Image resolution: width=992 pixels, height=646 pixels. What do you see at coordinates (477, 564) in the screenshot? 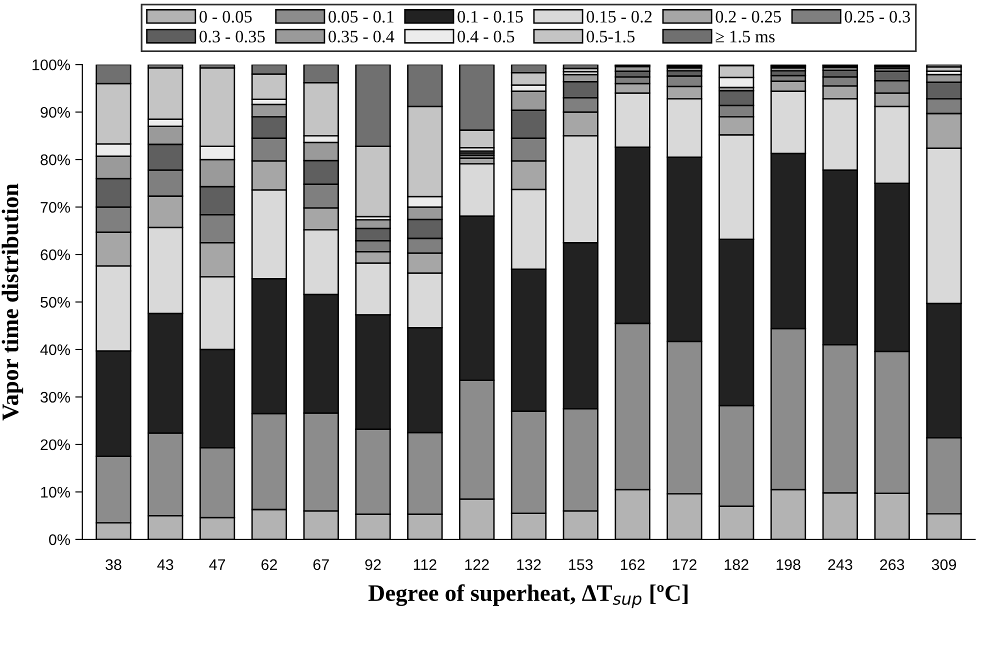
I see `x-tick-label: 122` at bounding box center [477, 564].